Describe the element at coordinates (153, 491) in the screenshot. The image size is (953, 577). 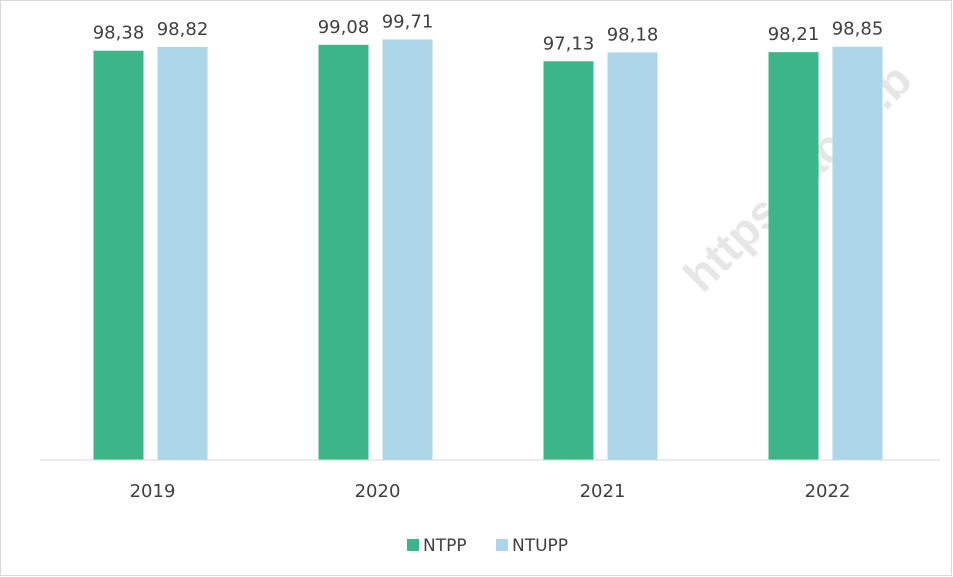
I see `x-tick-label: 2019` at that location.